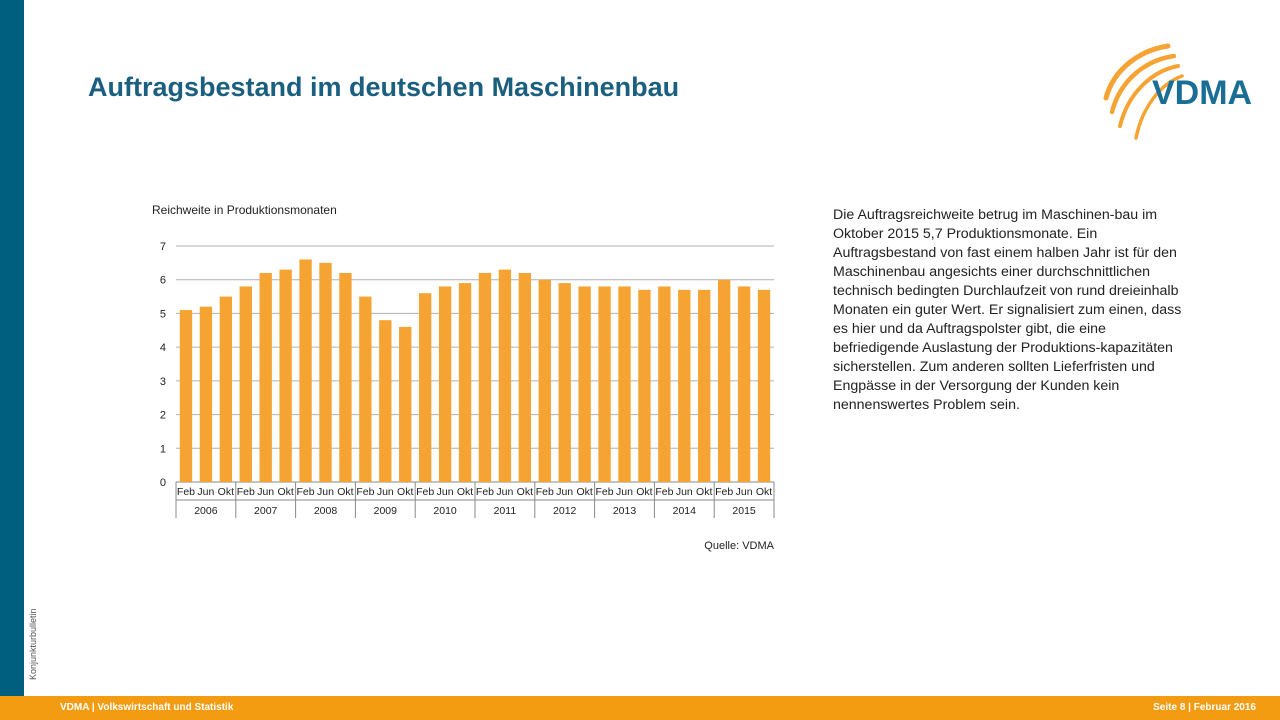  Describe the element at coordinates (744, 511) in the screenshot. I see `year-label: 2015` at that location.